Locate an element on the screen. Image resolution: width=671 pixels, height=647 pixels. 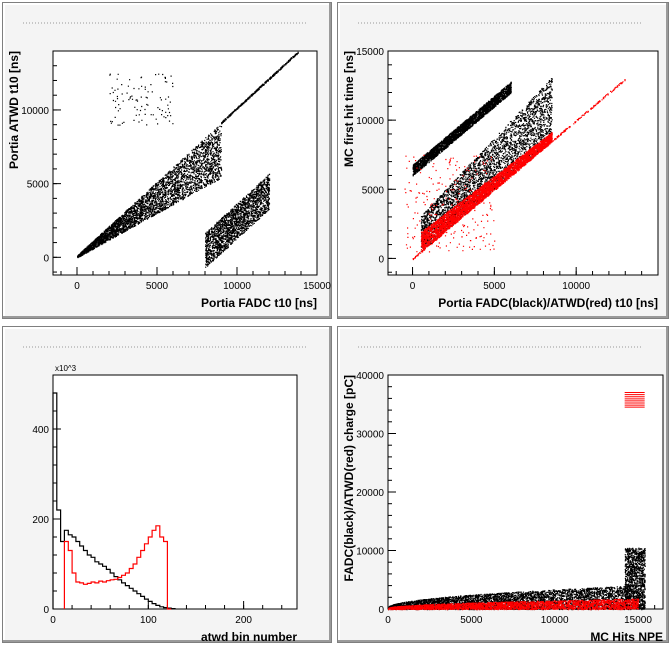
x-tick-label: 200 is located at coordinates (243, 620).